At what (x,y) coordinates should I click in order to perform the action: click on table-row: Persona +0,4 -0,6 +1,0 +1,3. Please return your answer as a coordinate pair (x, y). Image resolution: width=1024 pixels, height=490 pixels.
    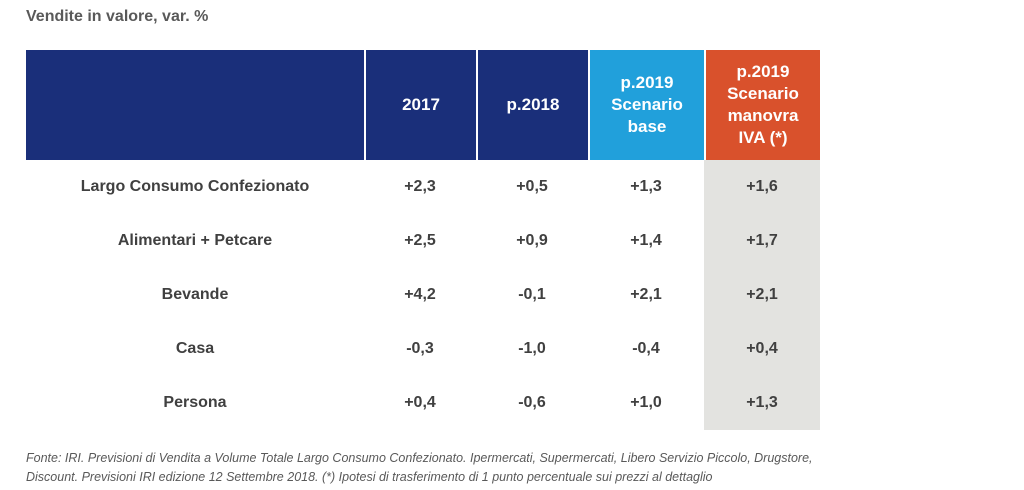
    Looking at the image, I should click on (423, 403).